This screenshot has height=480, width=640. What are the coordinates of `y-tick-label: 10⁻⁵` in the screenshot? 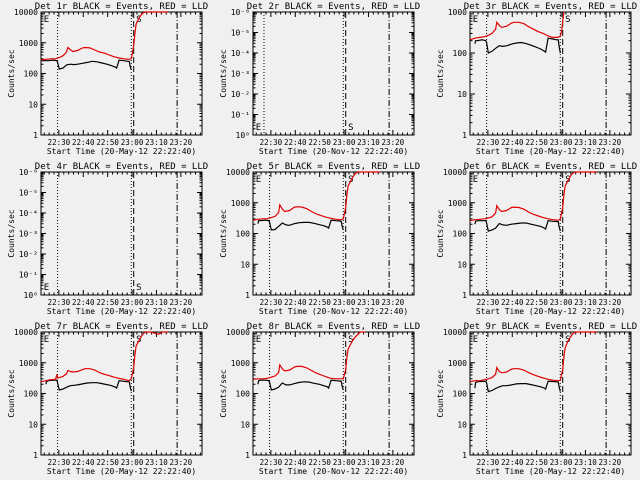 It's located at (28, 193).